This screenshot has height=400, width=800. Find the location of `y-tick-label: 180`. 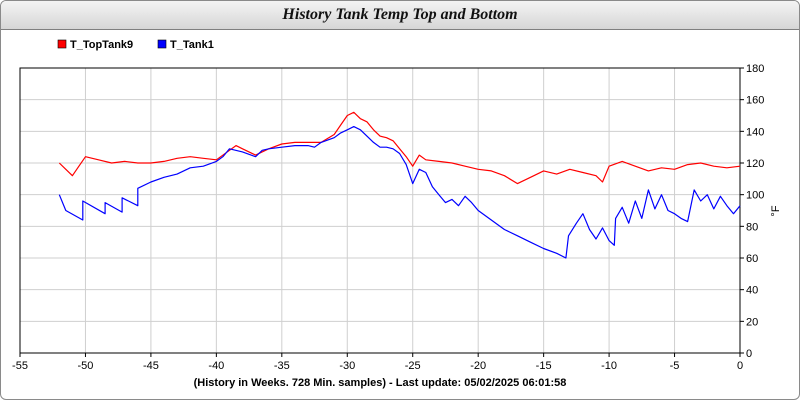

y-tick-label: 180 is located at coordinates (755, 69).